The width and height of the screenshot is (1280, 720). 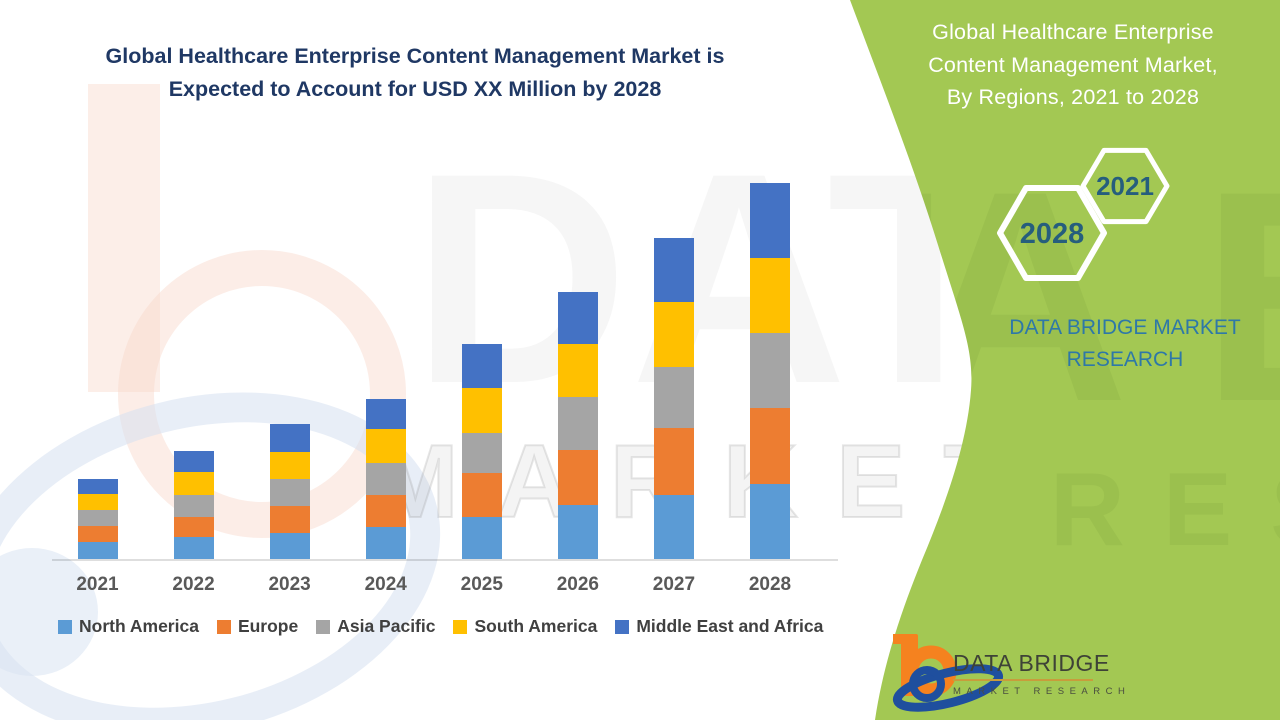 I want to click on logo-underline, so click(x=1023, y=680).